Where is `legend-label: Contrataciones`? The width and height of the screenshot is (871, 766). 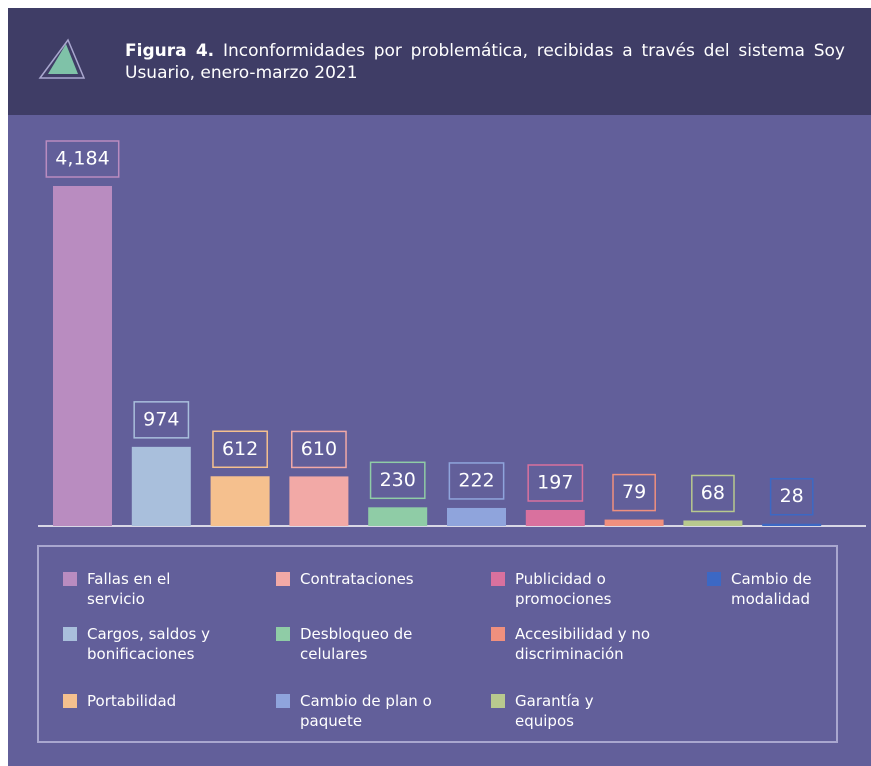 legend-label: Contrataciones is located at coordinates (357, 579).